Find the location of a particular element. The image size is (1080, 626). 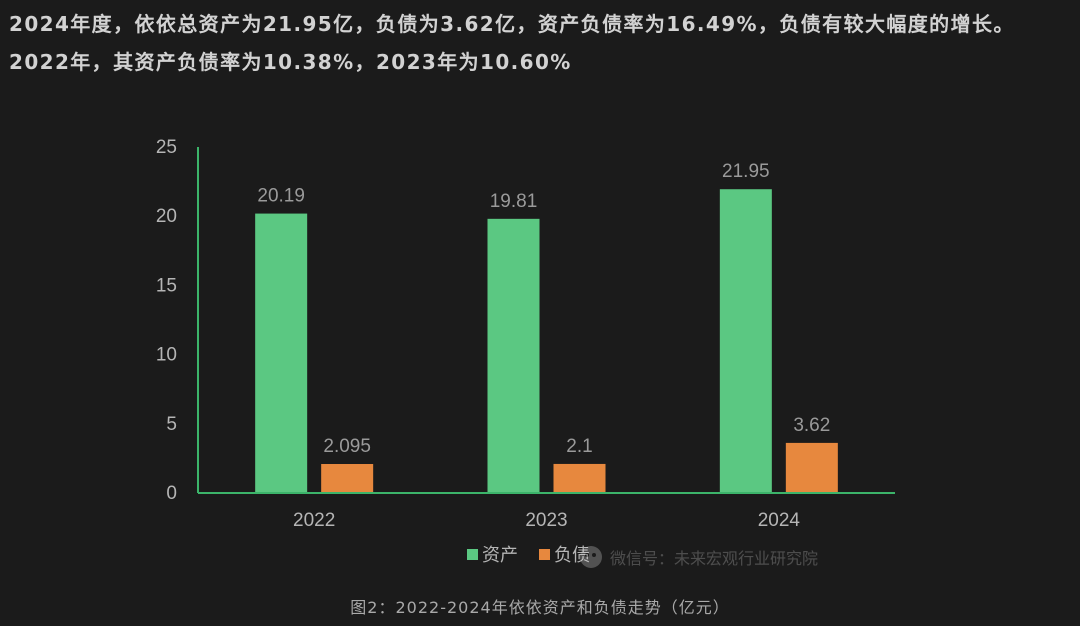

x-tick-label: 2022 is located at coordinates (314, 520).